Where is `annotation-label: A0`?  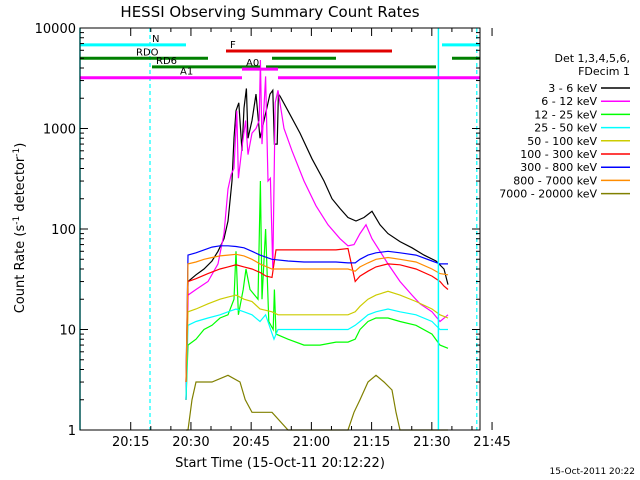 annotation-label: A0 is located at coordinates (252, 63).